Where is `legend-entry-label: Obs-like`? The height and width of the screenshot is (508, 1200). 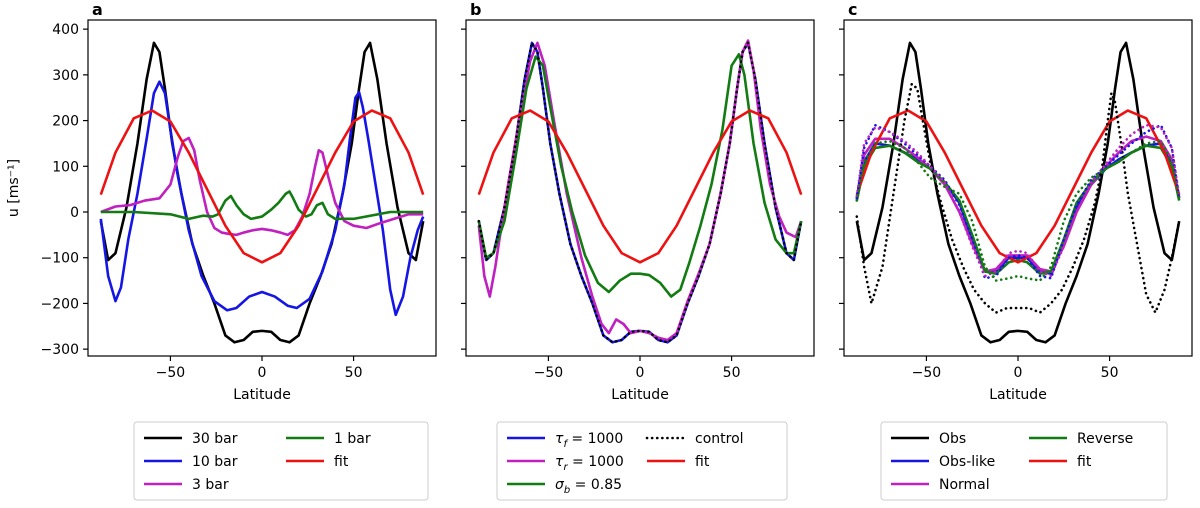 legend-entry-label: Obs-like is located at coordinates (967, 462).